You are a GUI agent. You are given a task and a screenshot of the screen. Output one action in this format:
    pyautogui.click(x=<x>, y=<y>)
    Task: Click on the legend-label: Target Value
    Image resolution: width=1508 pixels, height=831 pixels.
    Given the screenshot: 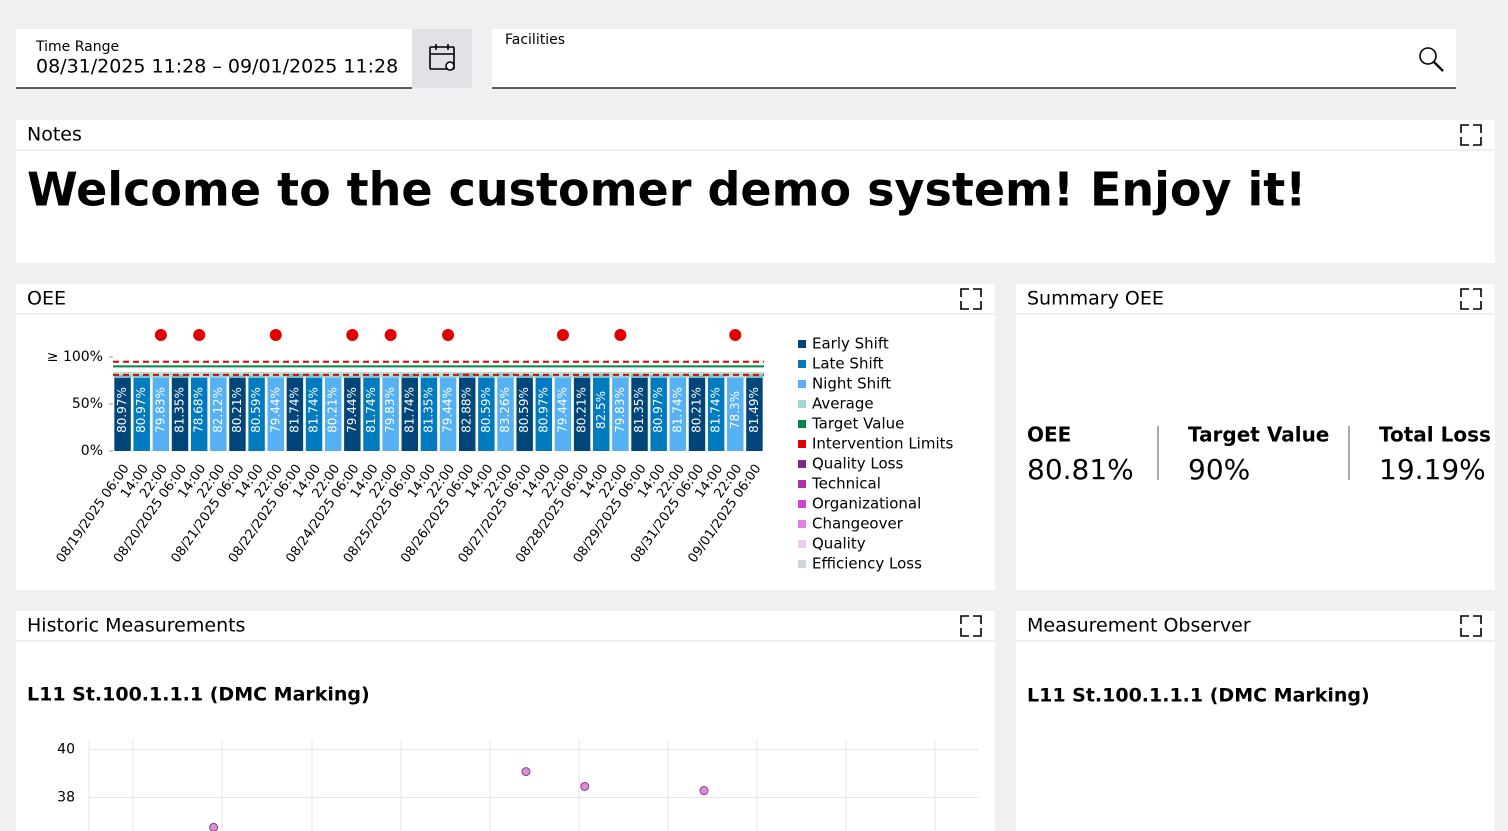 What is the action you would take?
    pyautogui.click(x=857, y=424)
    